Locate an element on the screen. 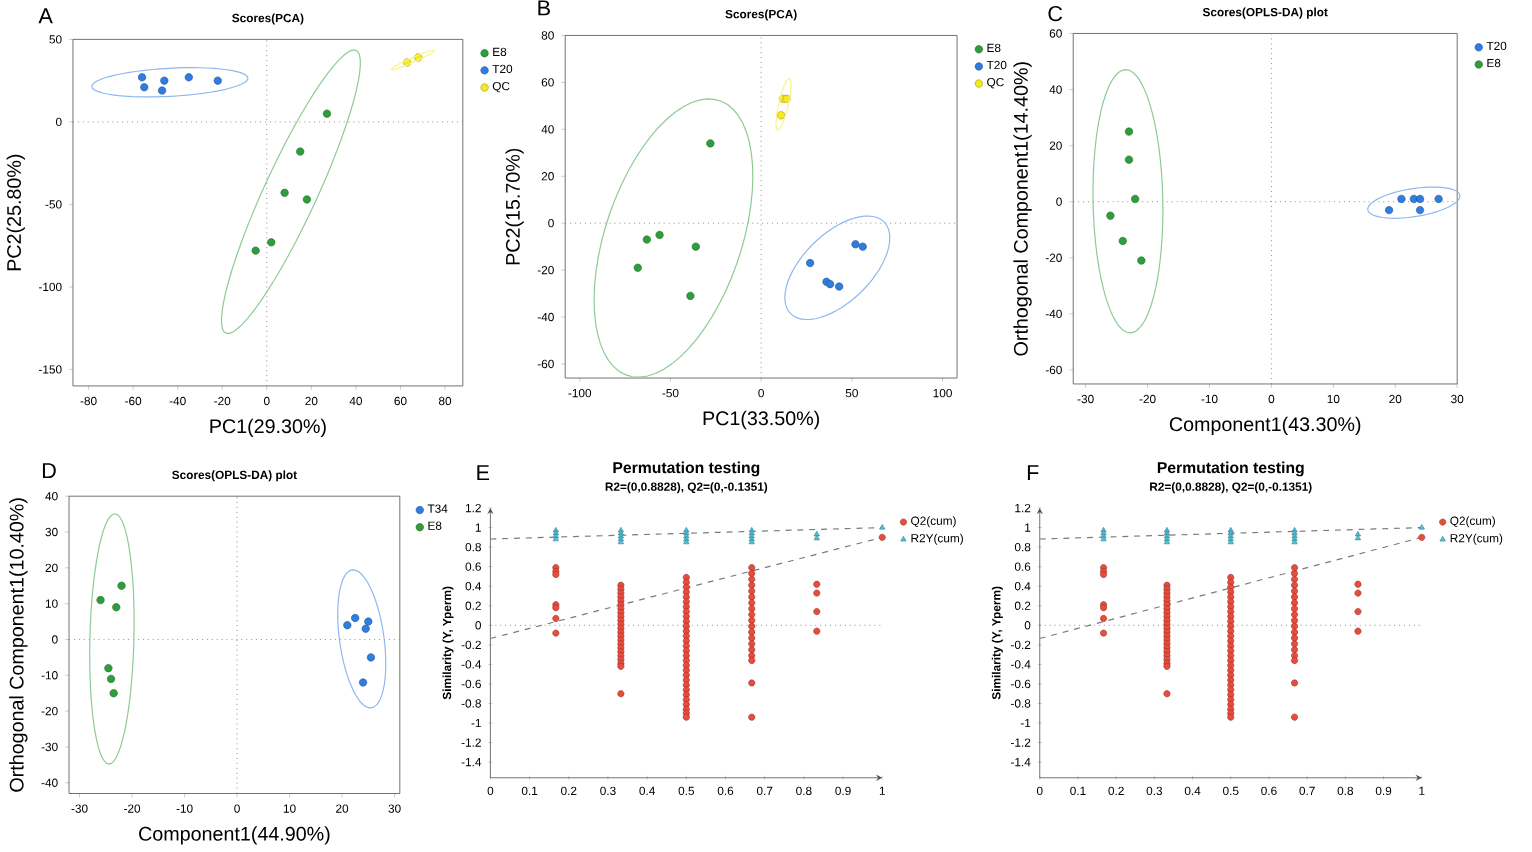  y-axis-title: PC2(25.80%) is located at coordinates (15, 213).